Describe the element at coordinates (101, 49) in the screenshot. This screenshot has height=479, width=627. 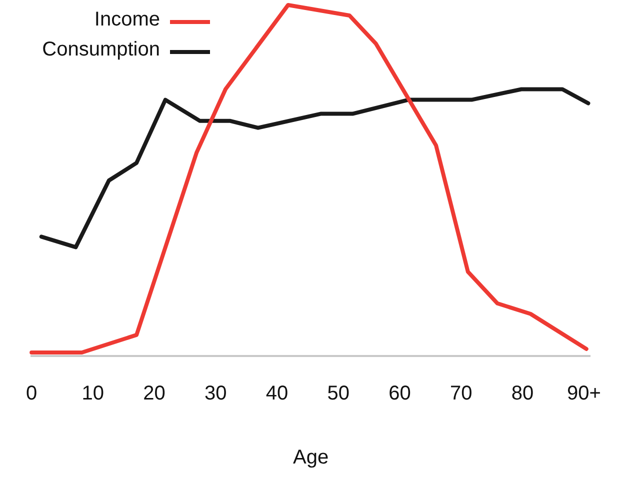
I see `legend-label: Consumption` at that location.